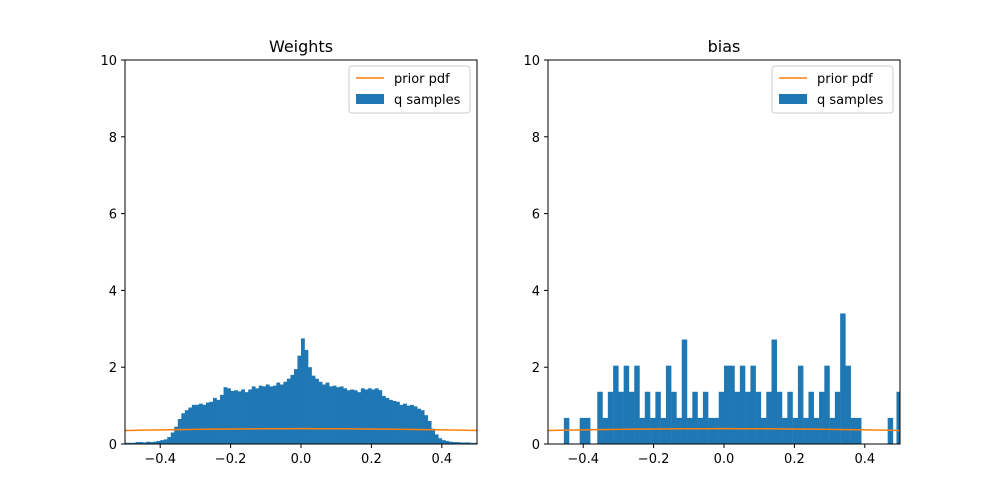  What do you see at coordinates (832, 89) in the screenshot?
I see `legend: prior pdf q samples` at bounding box center [832, 89].